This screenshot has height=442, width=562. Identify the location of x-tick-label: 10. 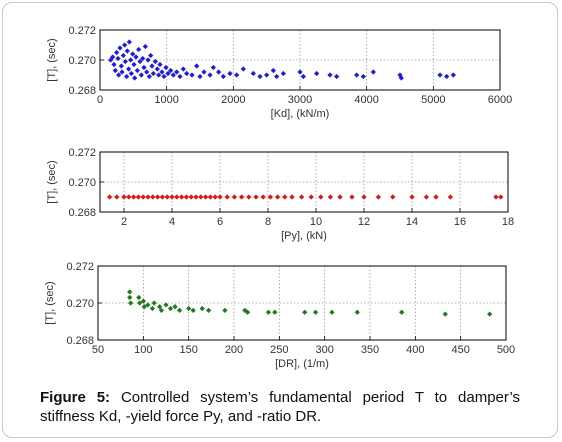
(316, 222).